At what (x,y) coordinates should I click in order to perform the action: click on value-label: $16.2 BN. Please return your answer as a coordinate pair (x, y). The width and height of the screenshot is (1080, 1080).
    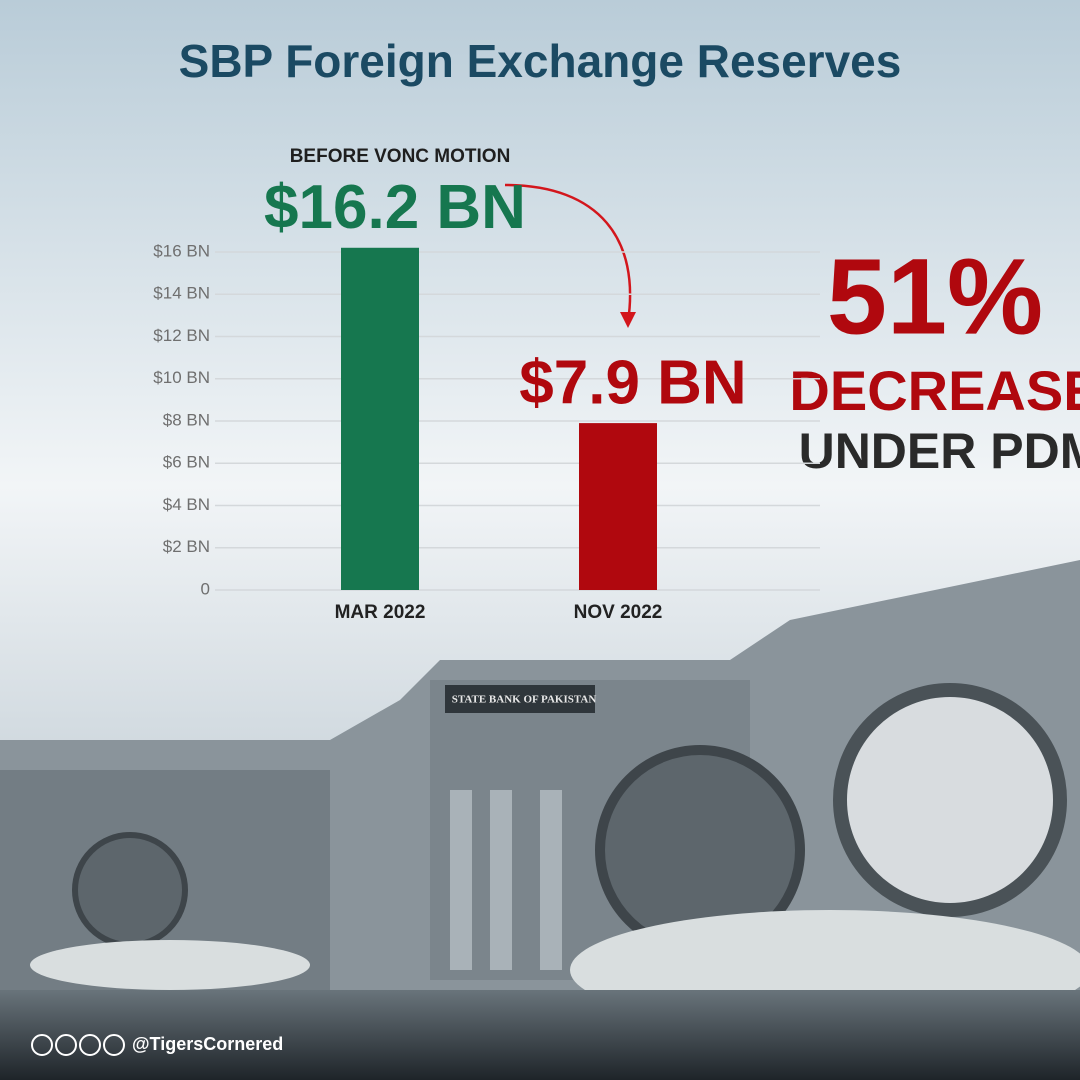
    Looking at the image, I should click on (395, 207).